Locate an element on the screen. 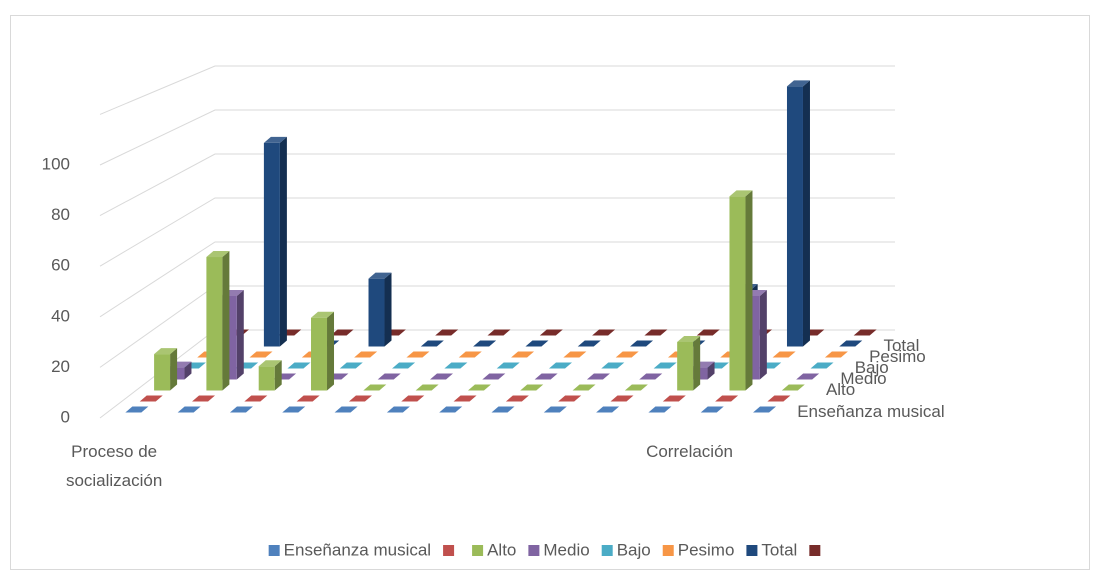 The image size is (1101, 582). depth-label: Medio is located at coordinates (863, 378).